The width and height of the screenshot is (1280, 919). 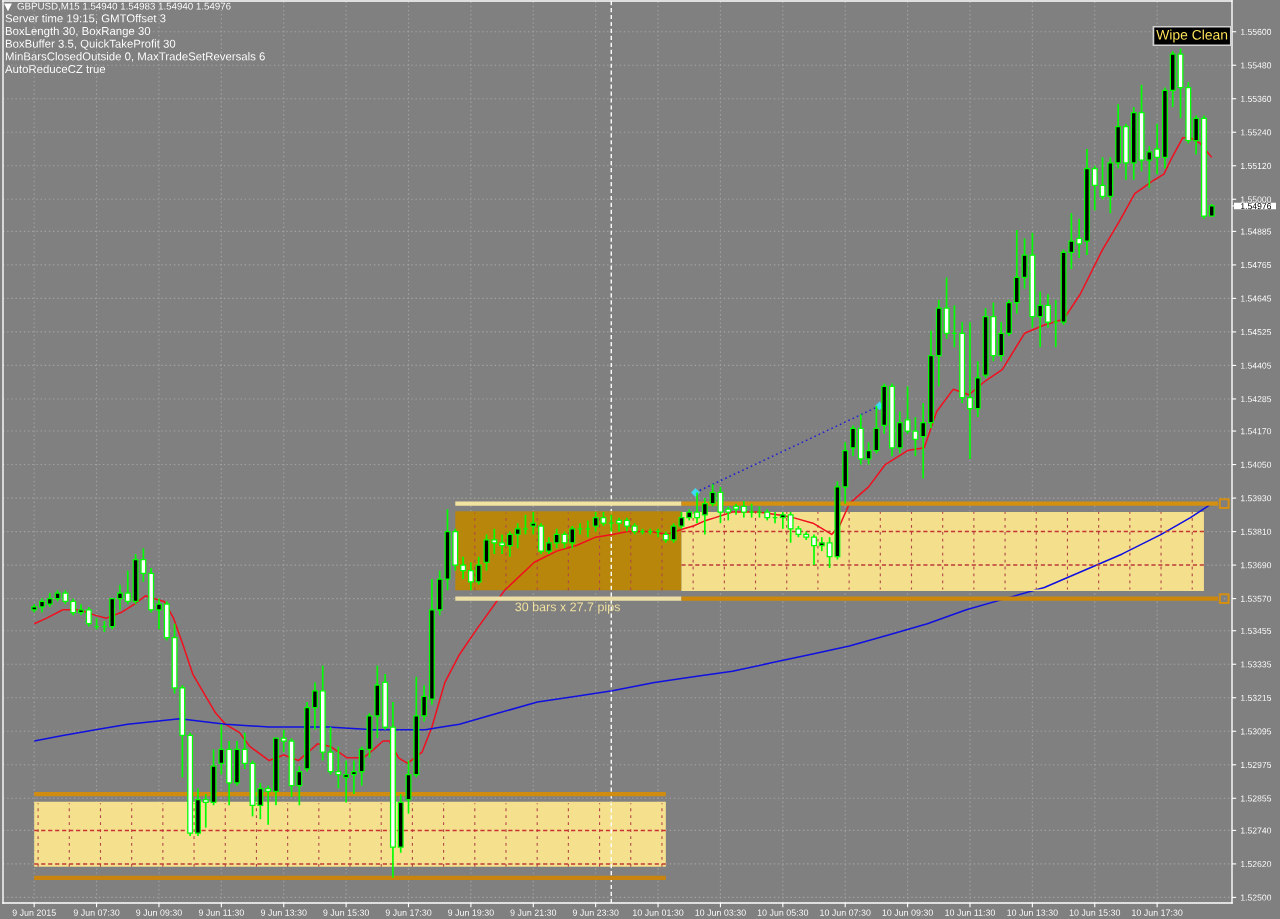 I want to click on y-tick-label: 1.55360, so click(x=1256, y=98).